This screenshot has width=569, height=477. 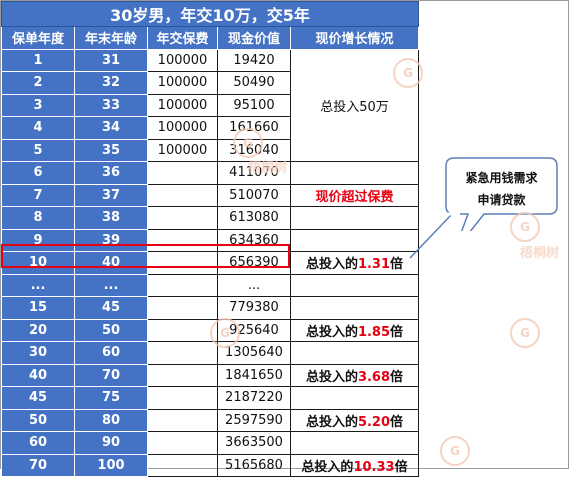 What do you see at coordinates (38, 150) in the screenshot?
I see `cell-policy-year: 5` at bounding box center [38, 150].